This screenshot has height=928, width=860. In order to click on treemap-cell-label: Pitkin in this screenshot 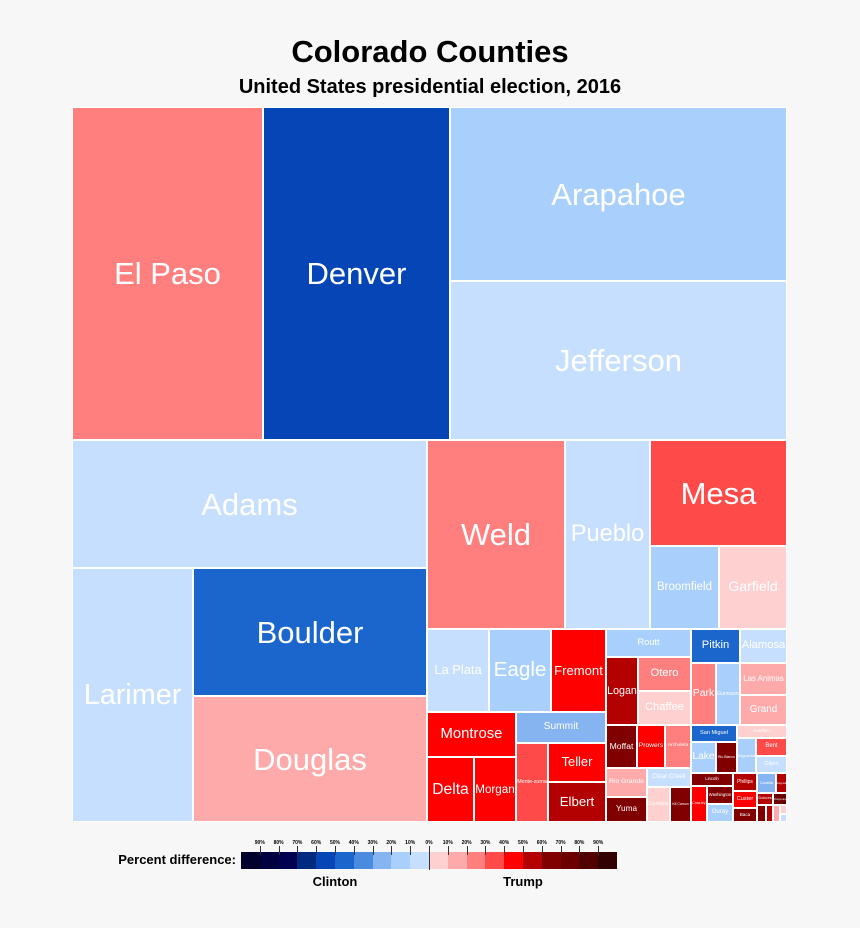, I will do `click(715, 645)`.